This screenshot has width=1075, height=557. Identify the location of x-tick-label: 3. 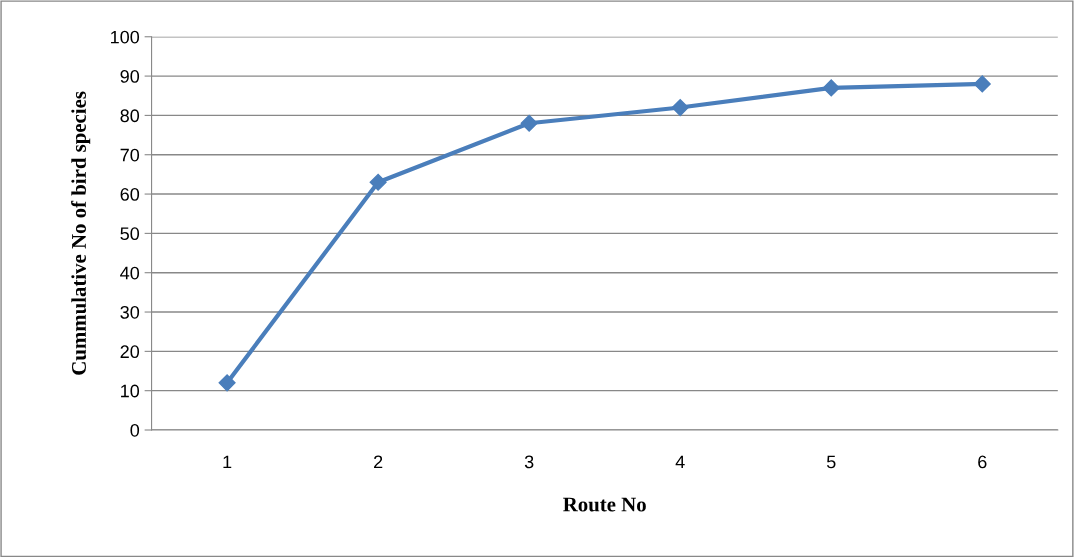
(529, 462).